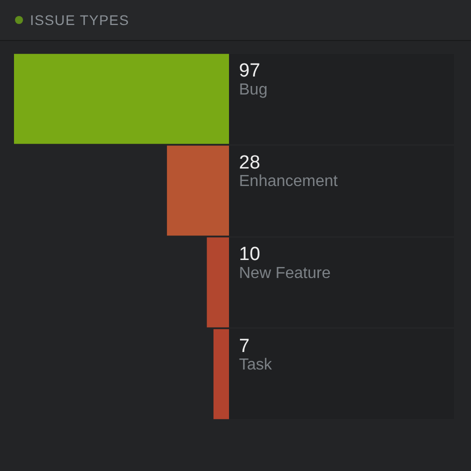 This screenshot has width=471, height=471. I want to click on data-label: 28, so click(249, 163).